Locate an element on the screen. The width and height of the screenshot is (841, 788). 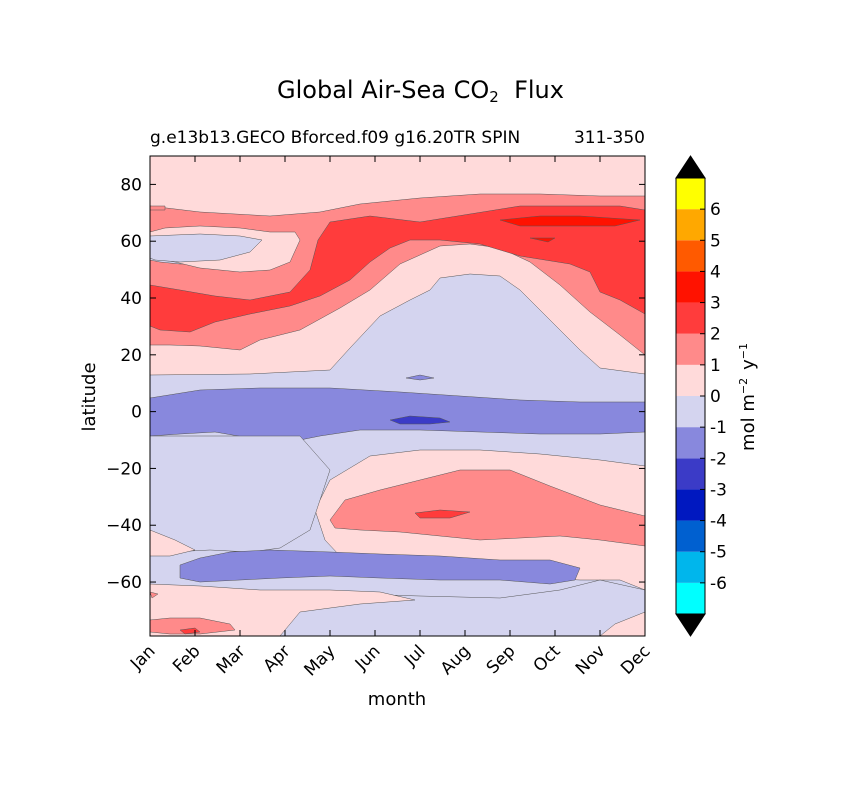
x-tick-label: May is located at coordinates (320, 660).